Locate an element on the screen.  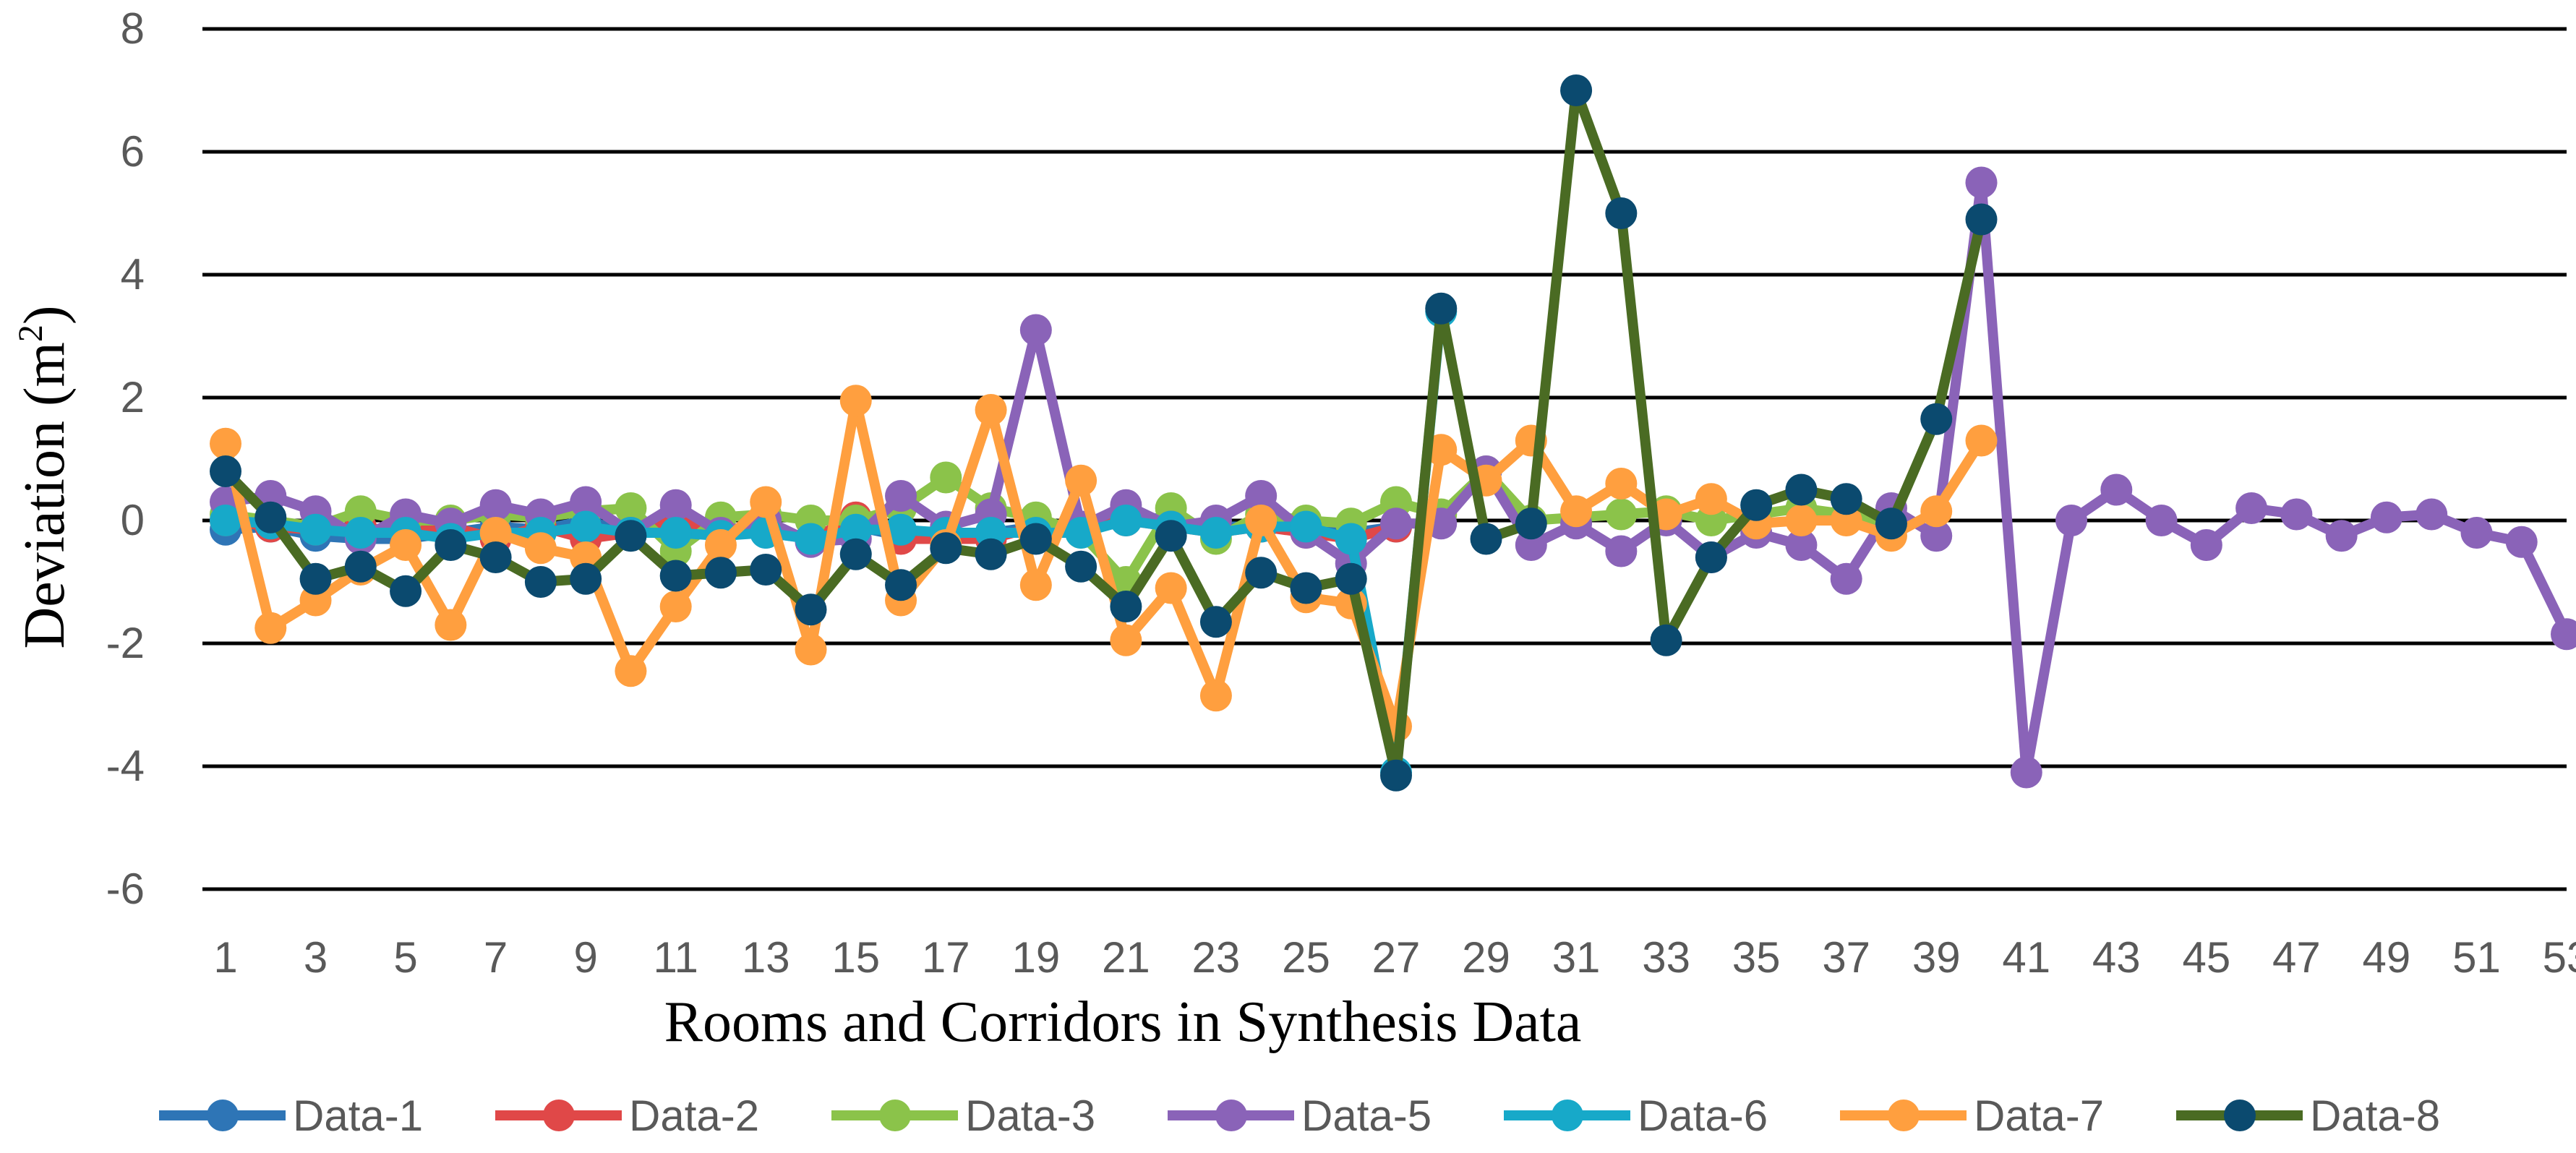
y-tick-label: 4 is located at coordinates (133, 274).